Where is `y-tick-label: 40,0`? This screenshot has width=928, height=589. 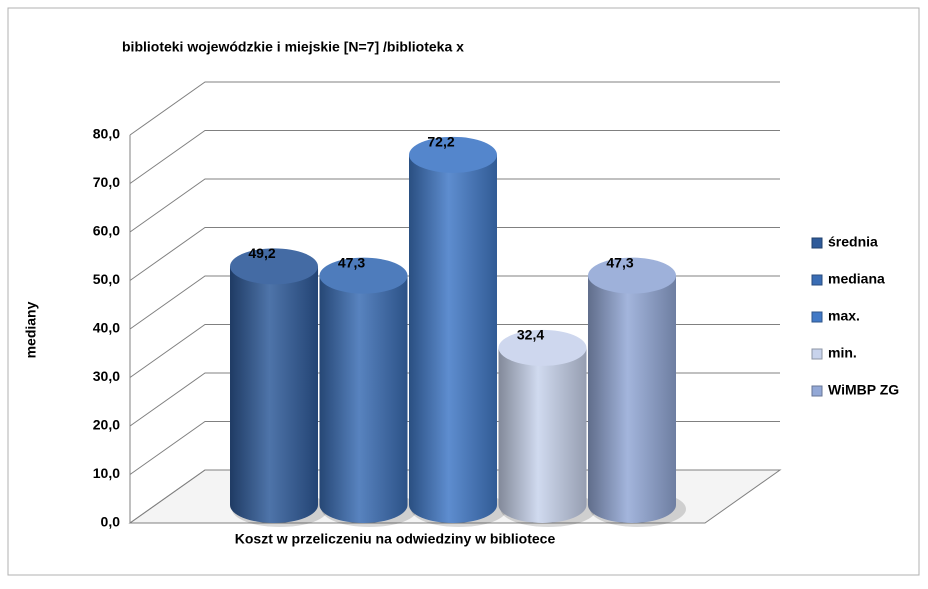
y-tick-label: 40,0 is located at coordinates (106, 328).